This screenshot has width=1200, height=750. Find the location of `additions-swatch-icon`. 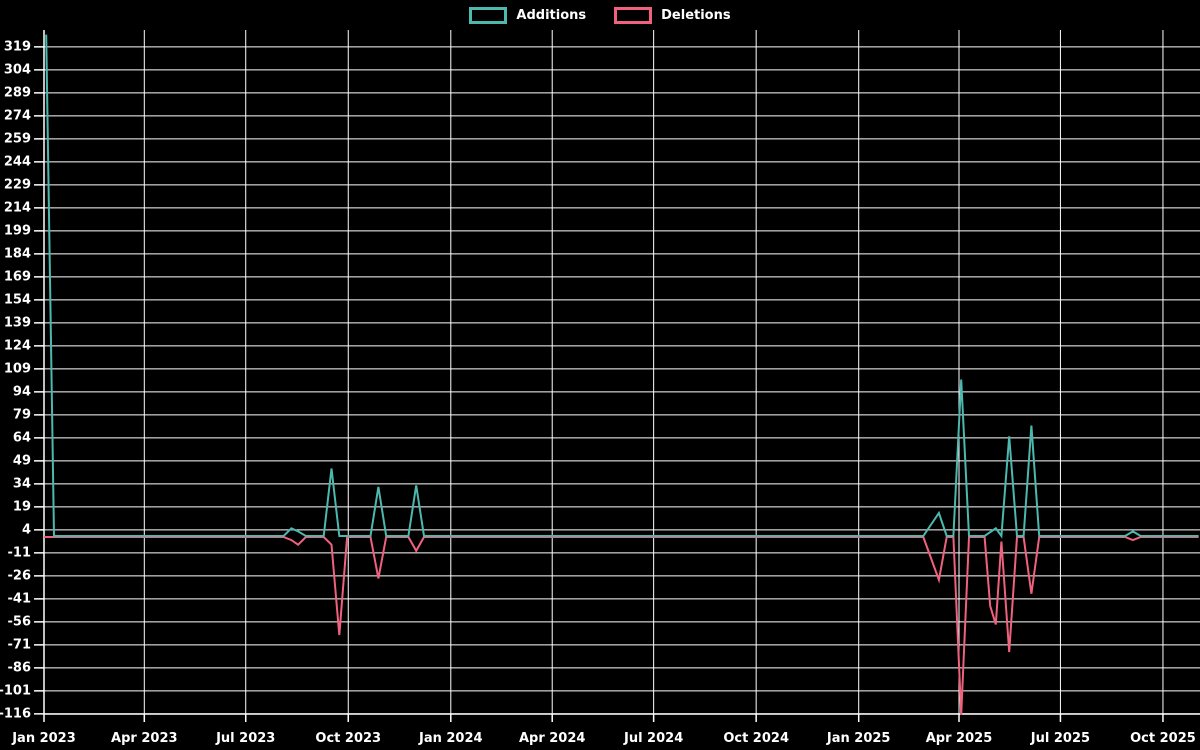

additions-swatch-icon is located at coordinates (488, 15).